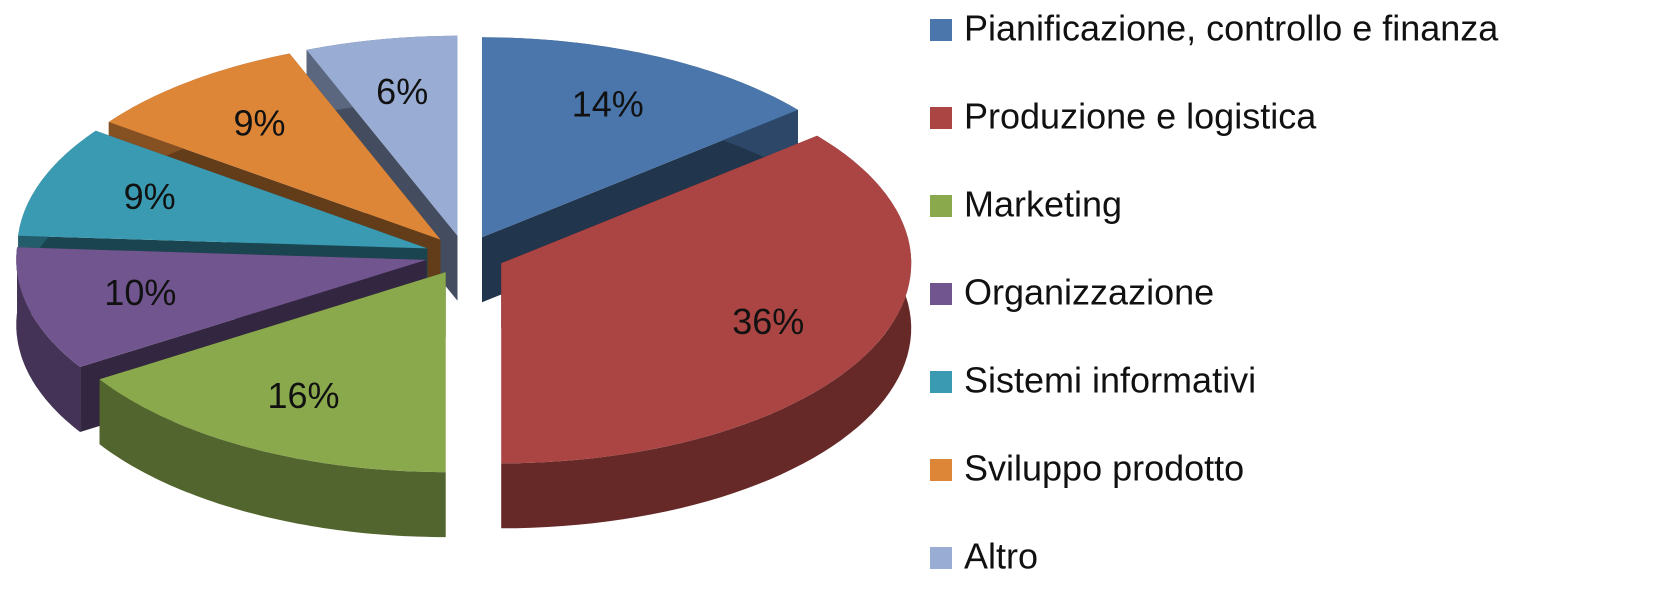 This screenshot has height=614, width=1677. I want to click on legend-label: Sviluppo prodotto, so click(1104, 468).